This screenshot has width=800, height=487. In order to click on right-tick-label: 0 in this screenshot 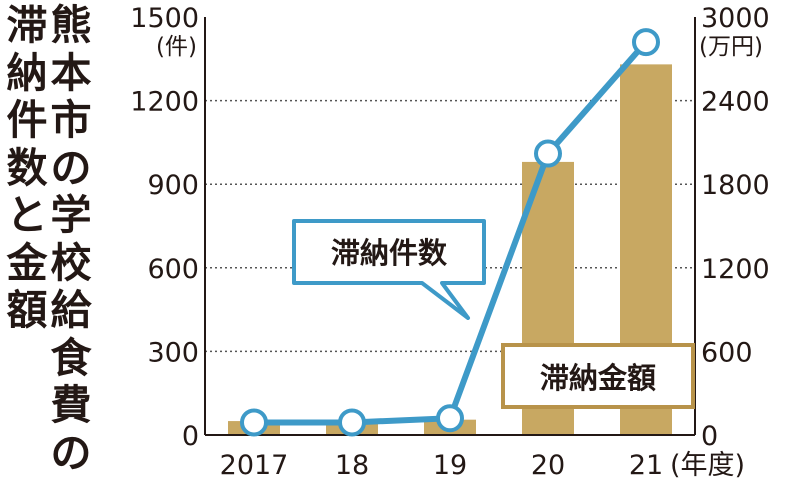, I will do `click(709, 436)`.